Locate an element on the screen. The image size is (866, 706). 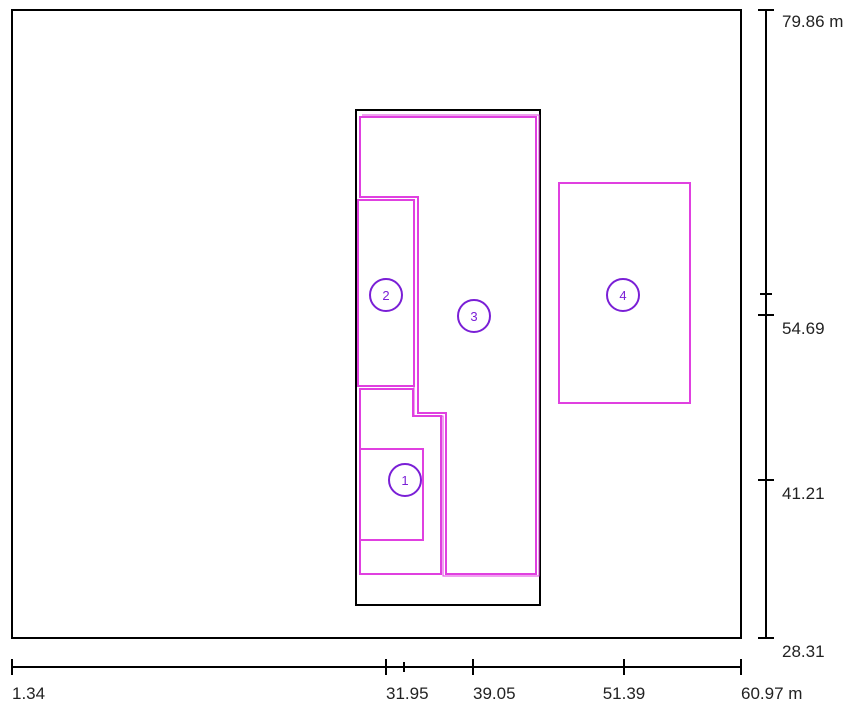
zone-3-label: 3 is located at coordinates (473, 316).